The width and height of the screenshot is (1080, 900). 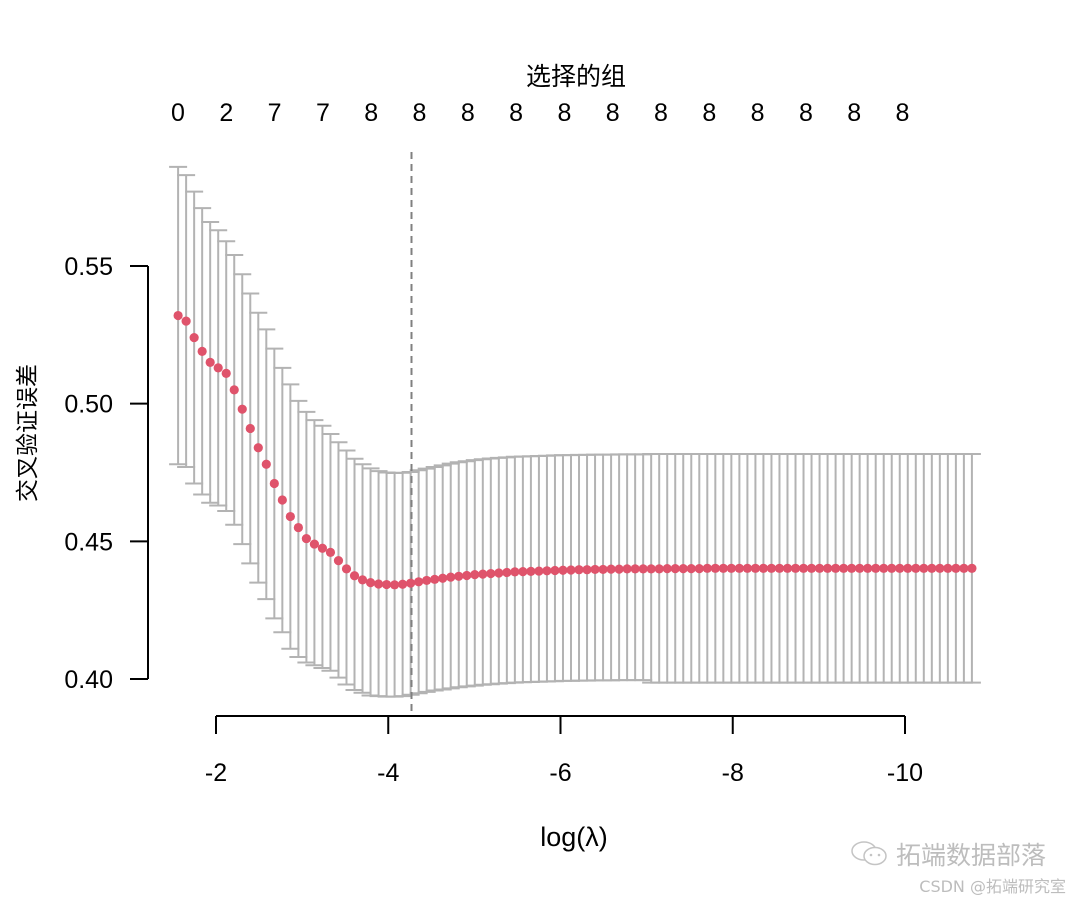 I want to click on wechat-icon, so click(x=869, y=853).